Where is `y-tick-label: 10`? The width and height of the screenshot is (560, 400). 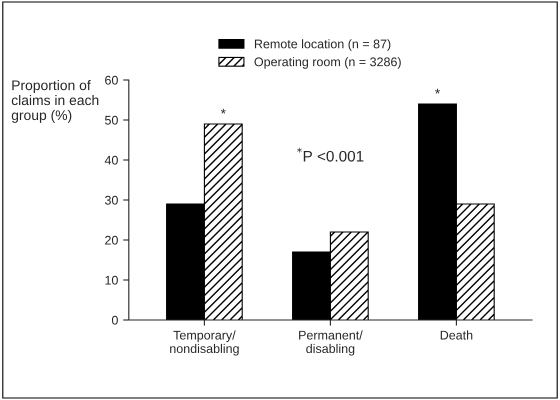
y-tick-label: 10 is located at coordinates (111, 280).